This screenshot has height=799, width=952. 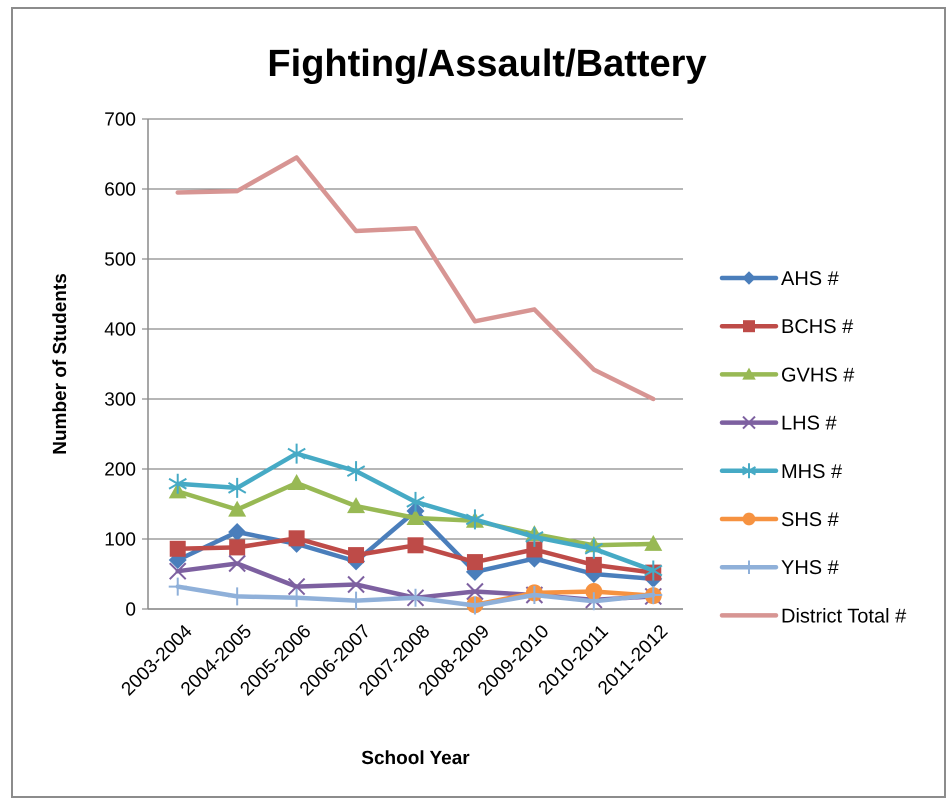 I want to click on legend-label: MHS #, so click(x=812, y=471).